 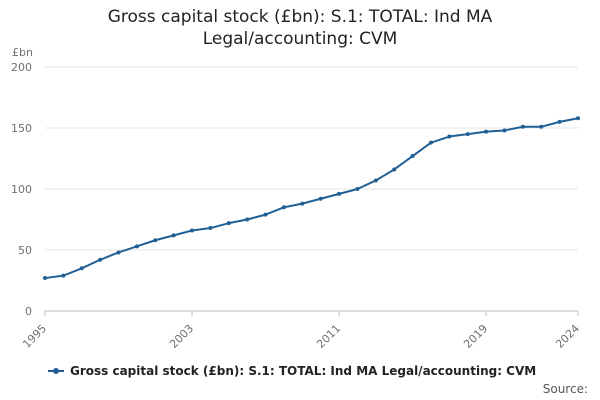 What do you see at coordinates (25, 250) in the screenshot?
I see `y-tick-label: 50` at bounding box center [25, 250].